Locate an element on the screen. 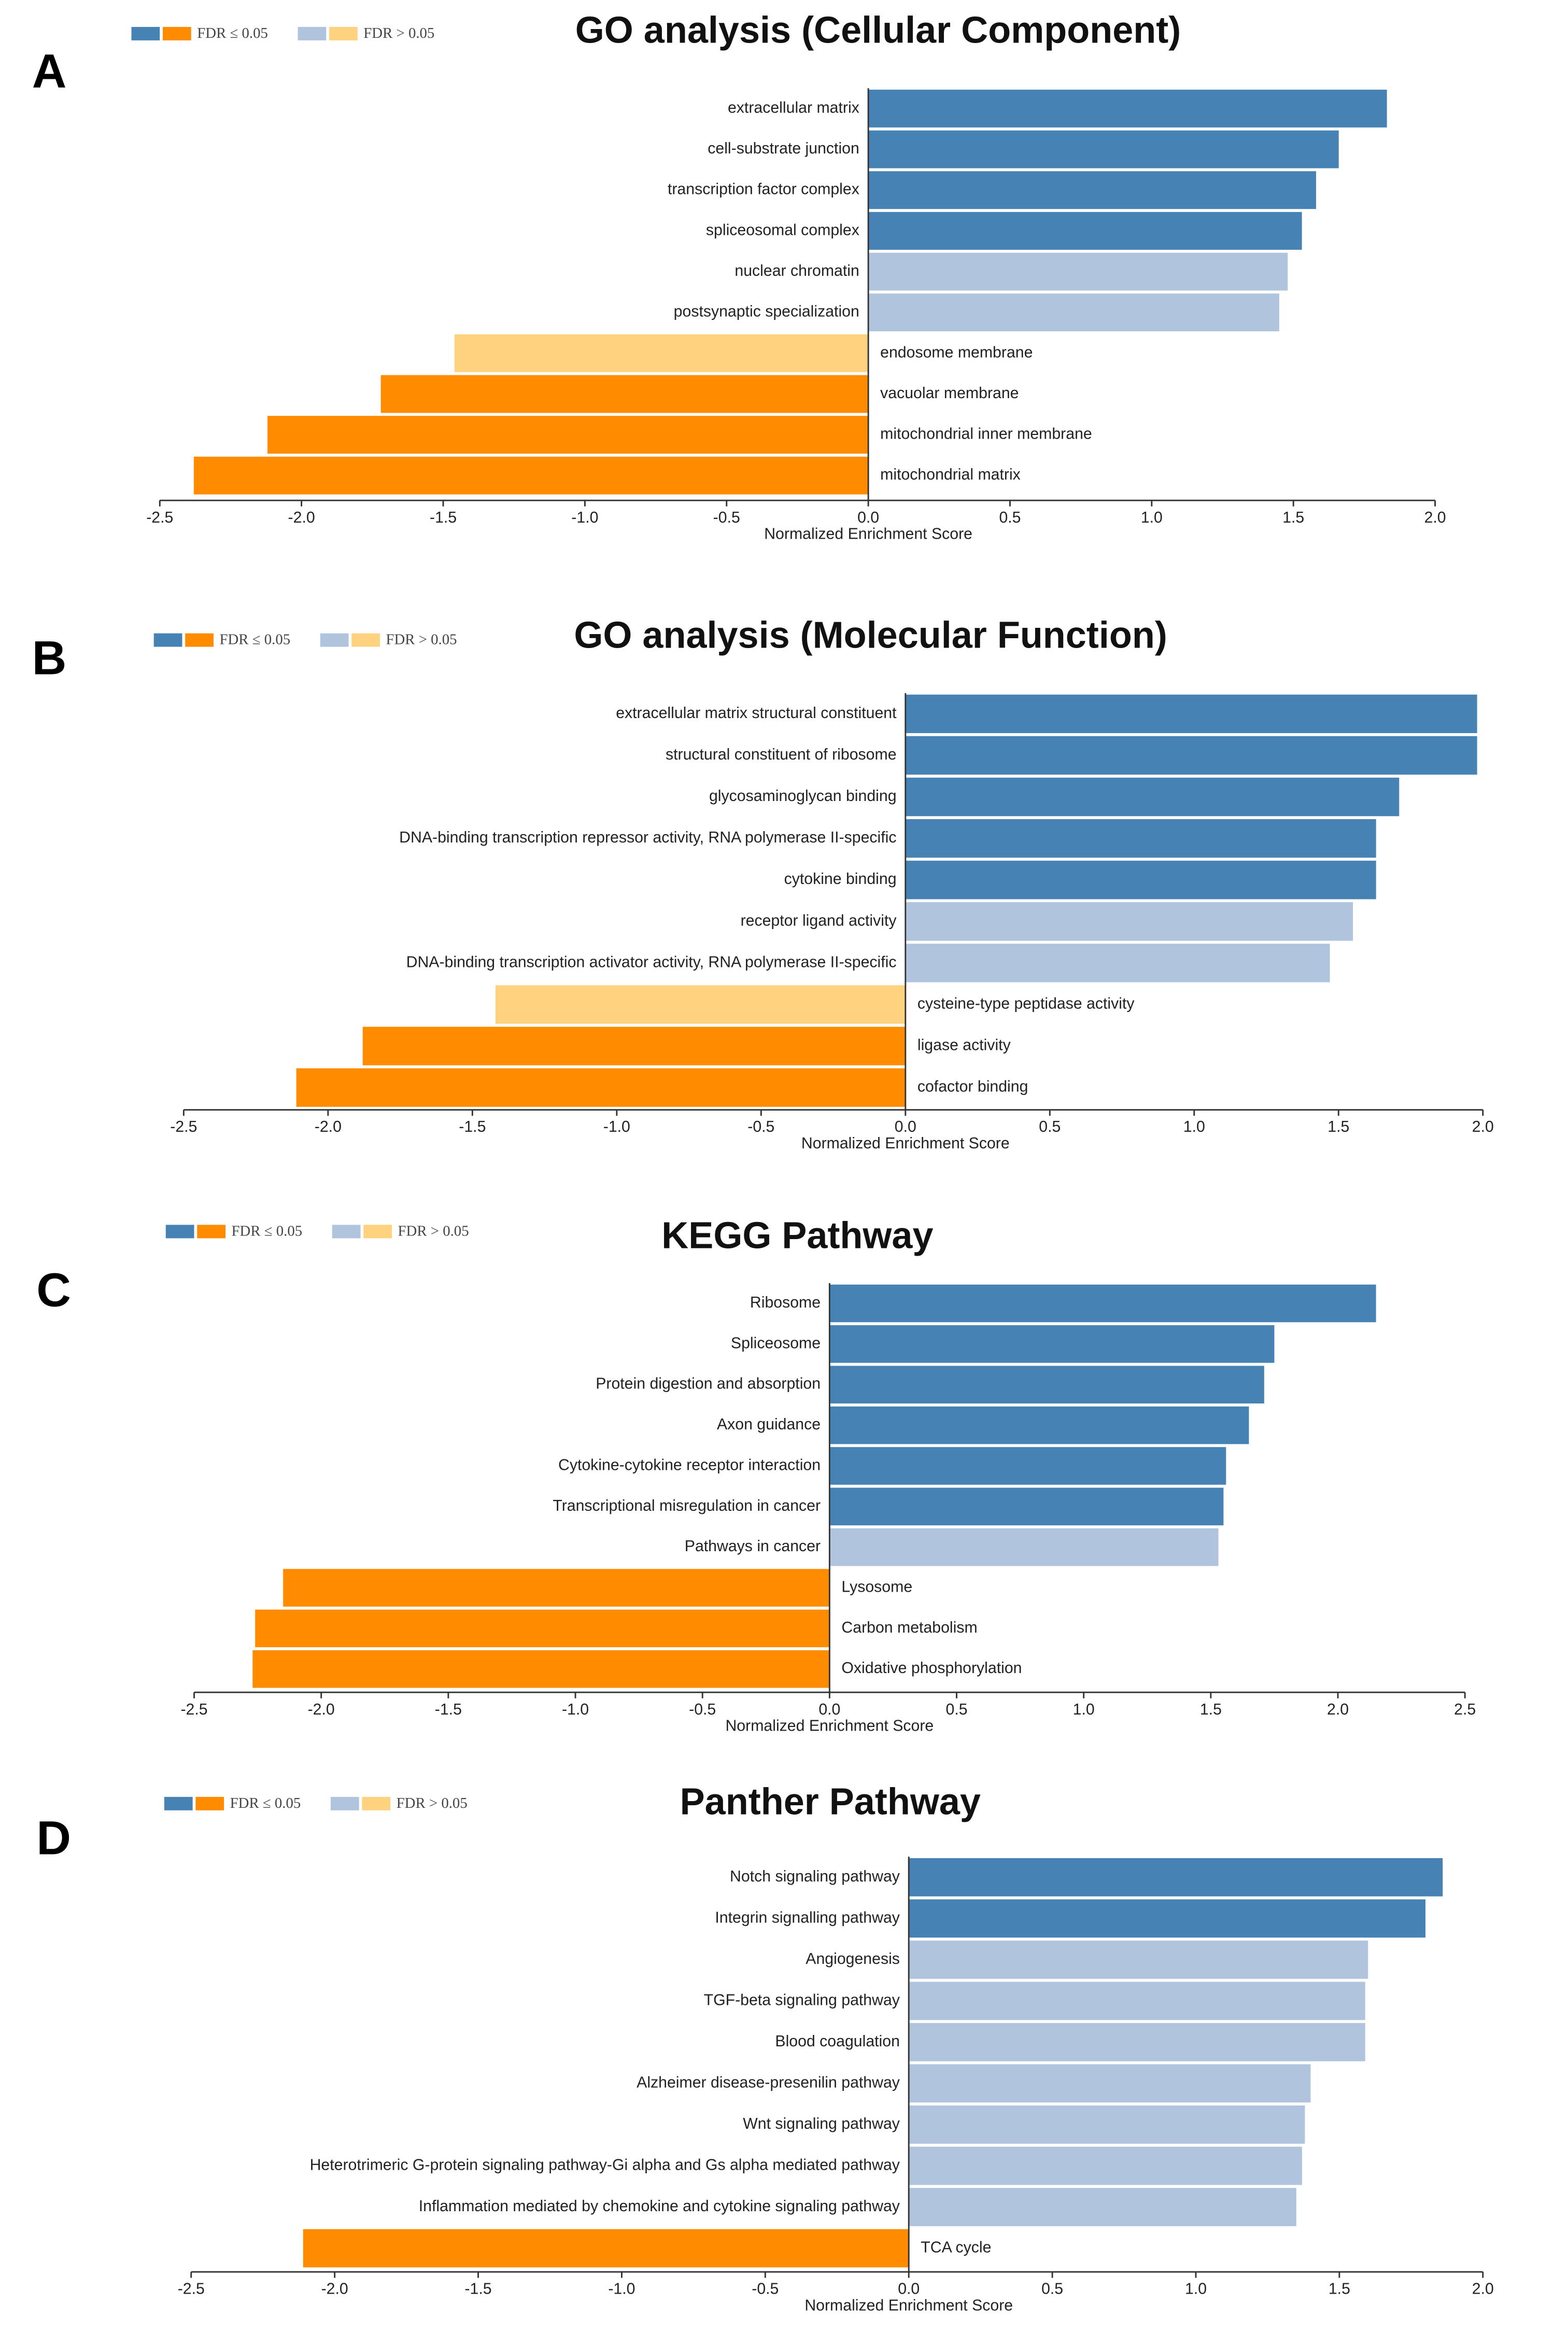  category-label: cell-substrate junction is located at coordinates (783, 148).